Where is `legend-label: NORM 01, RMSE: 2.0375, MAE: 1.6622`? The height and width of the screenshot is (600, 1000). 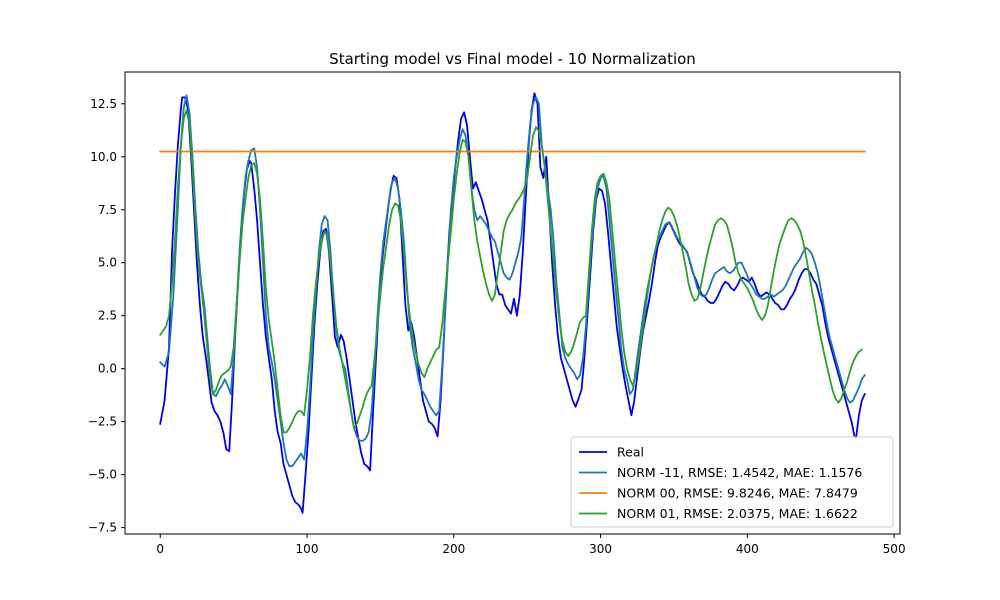
legend-label: NORM 01, RMSE: 2.0375, MAE: 1.6622 is located at coordinates (737, 513).